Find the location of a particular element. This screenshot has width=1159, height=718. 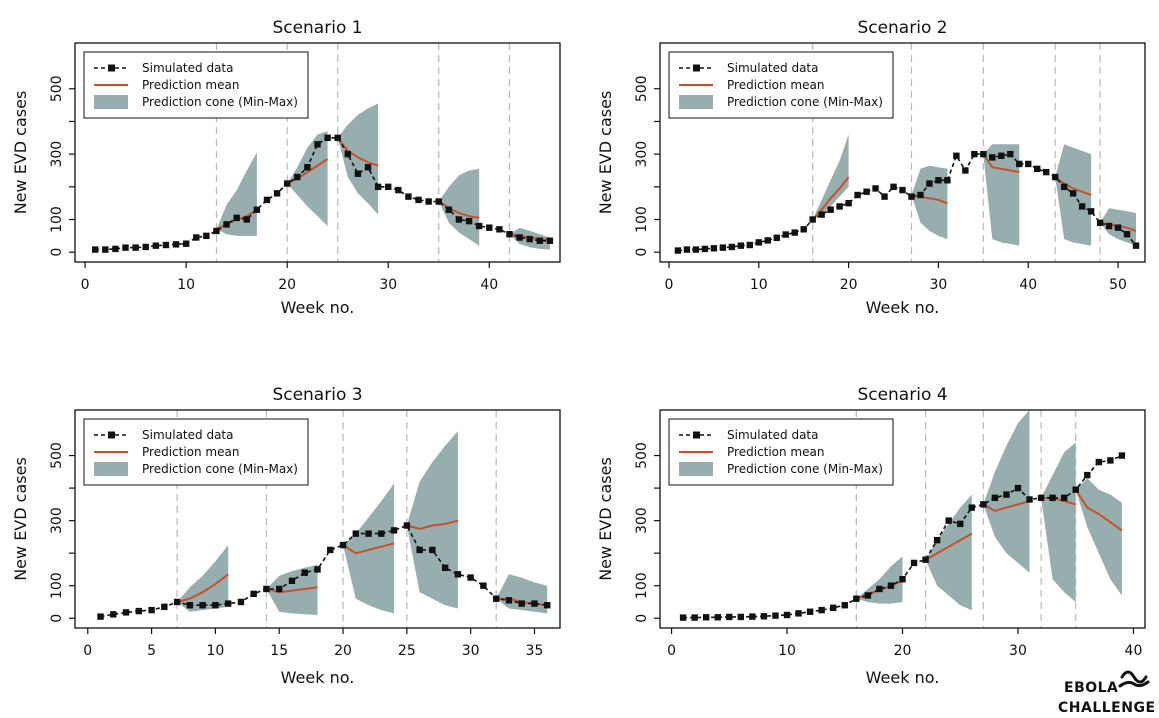

x-axis-label: Week no. is located at coordinates (903, 677).